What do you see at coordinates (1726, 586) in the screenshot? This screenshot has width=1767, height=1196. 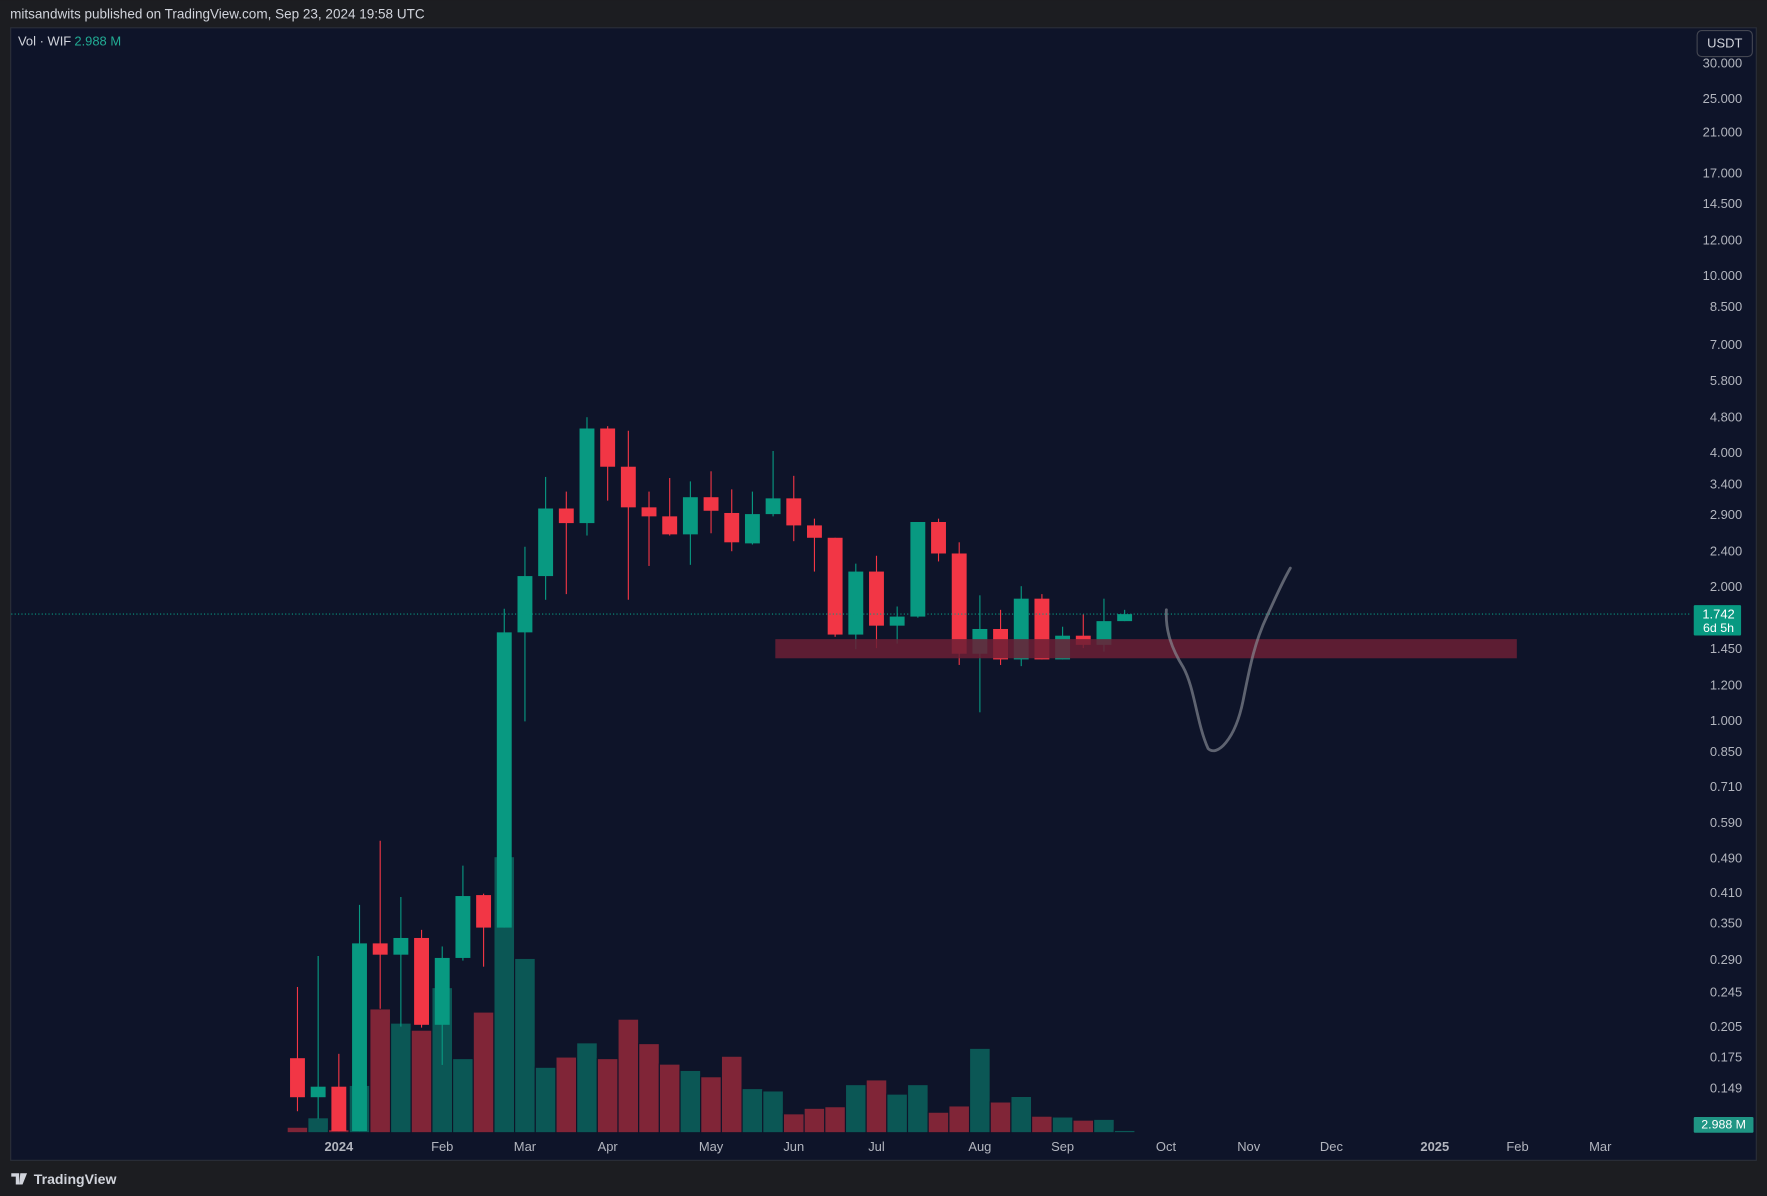 I see `y-tick-label: 2.000` at bounding box center [1726, 586].